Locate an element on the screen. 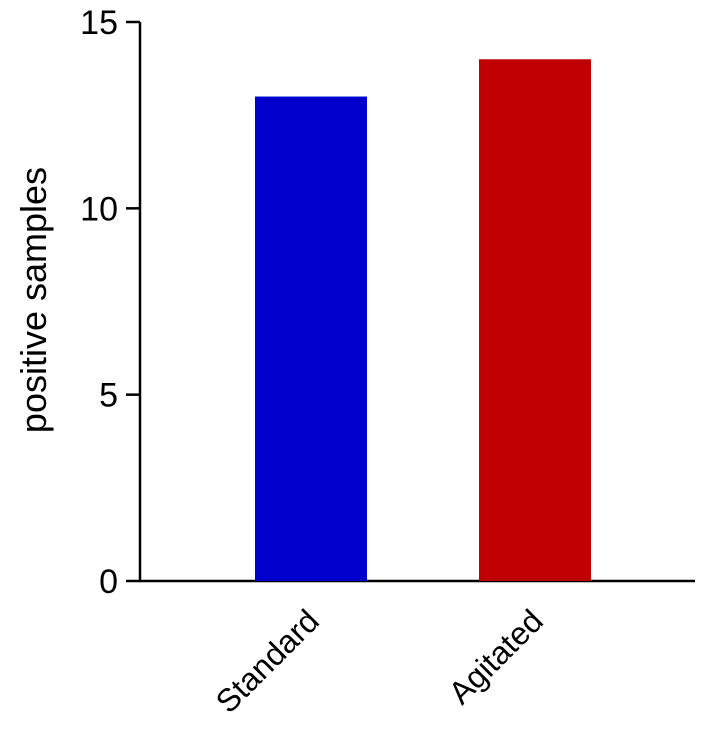 This screenshot has width=709, height=739. category-label-agitated: Agitated is located at coordinates (495, 656).